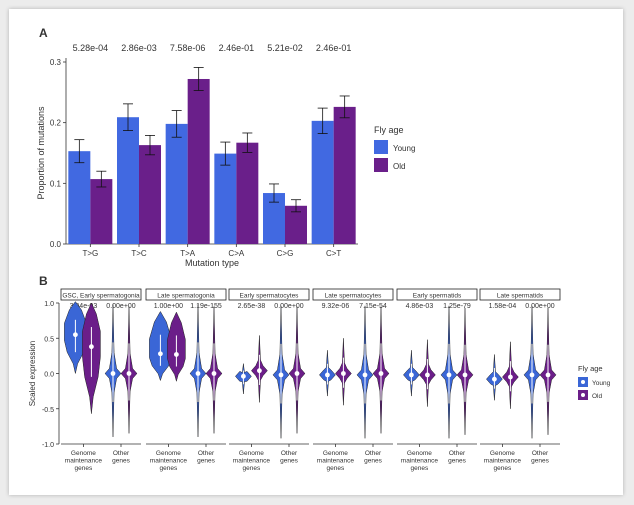 This screenshot has width=634, height=505. I want to click on panel-a-y-tick-label: 0.0, so click(56, 244).